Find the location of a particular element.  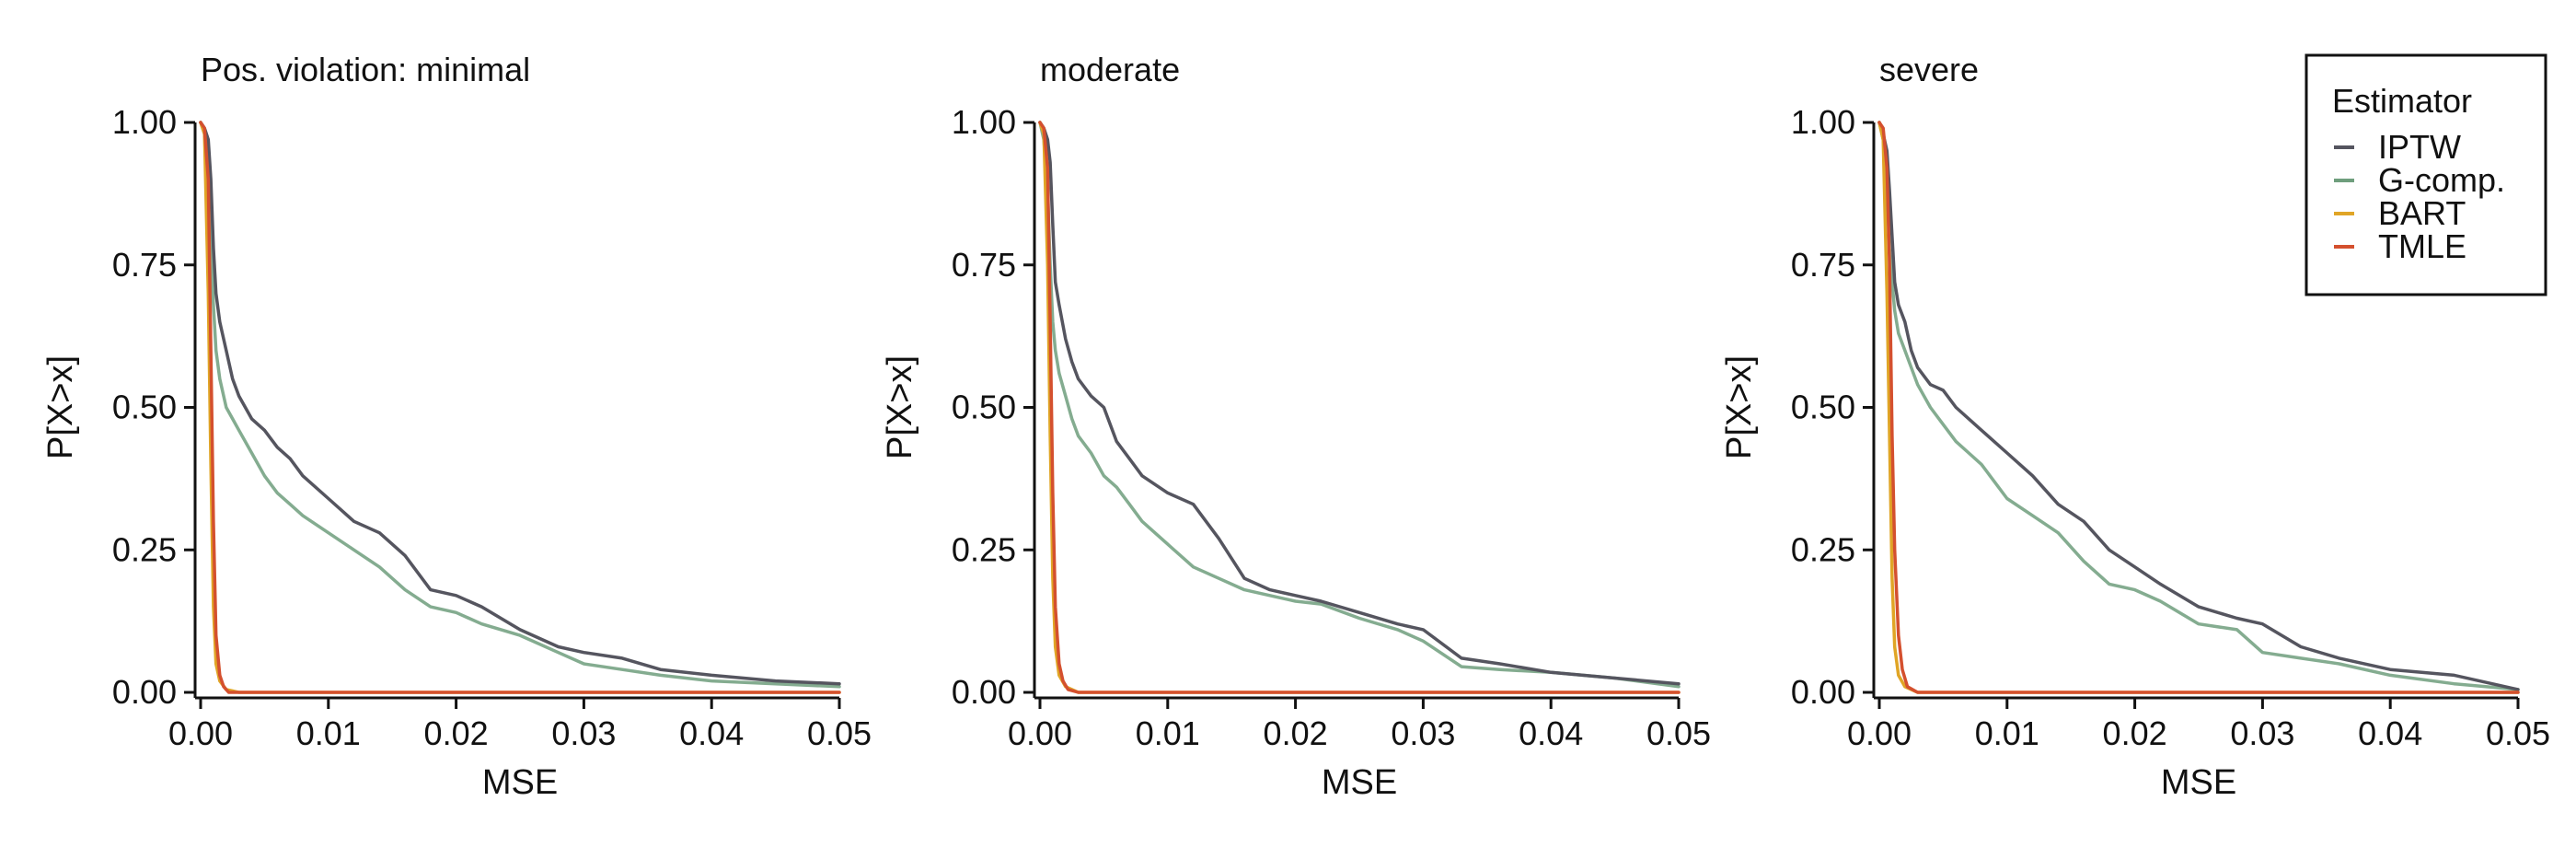

legend-item-label: G-comp. is located at coordinates (2442, 180).